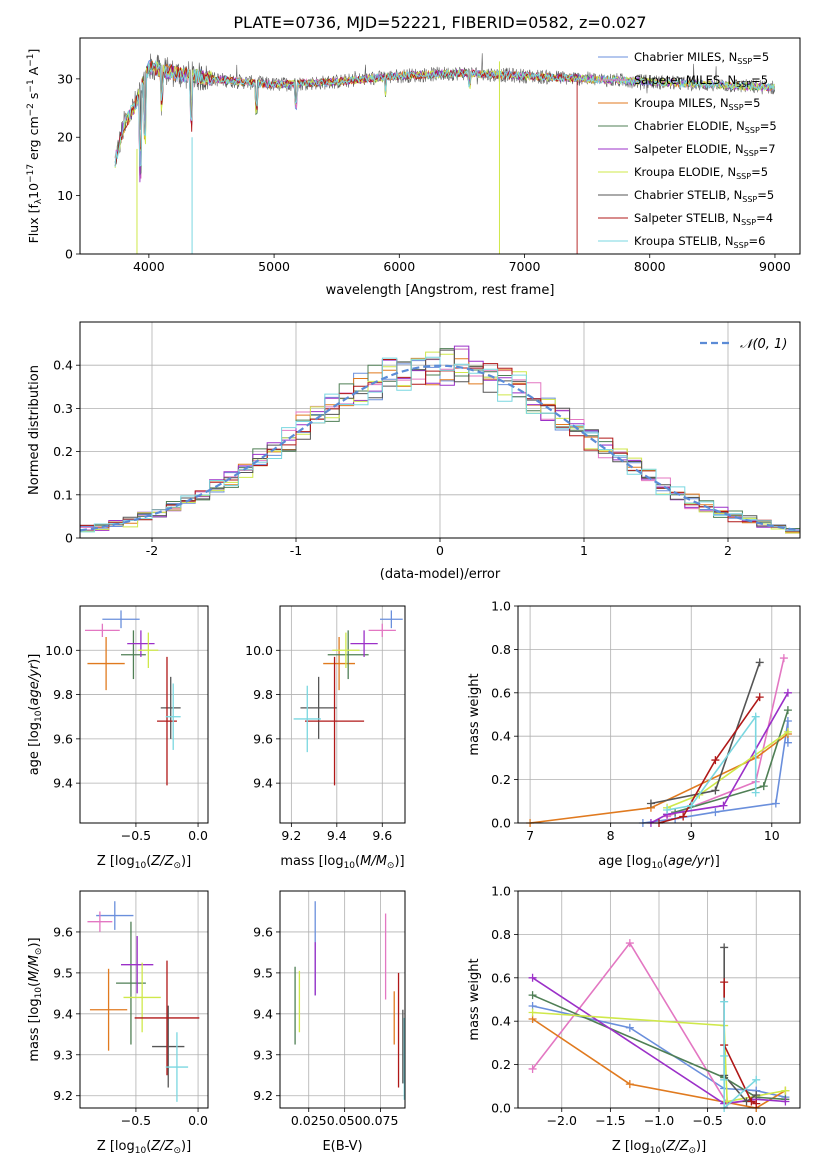 The width and height of the screenshot is (819, 1170). What do you see at coordinates (63, 1095) in the screenshot?
I see `y-tick-label: 9.2` at bounding box center [63, 1095].